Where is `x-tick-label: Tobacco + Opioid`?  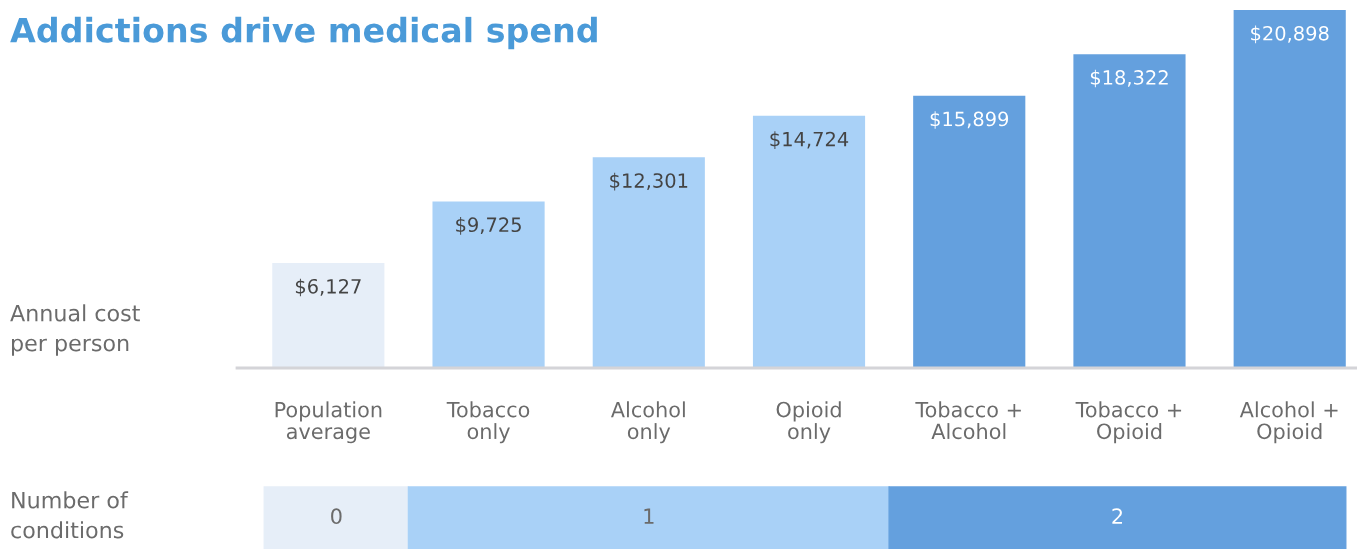
x-tick-label: Tobacco + Opioid is located at coordinates (1128, 422).